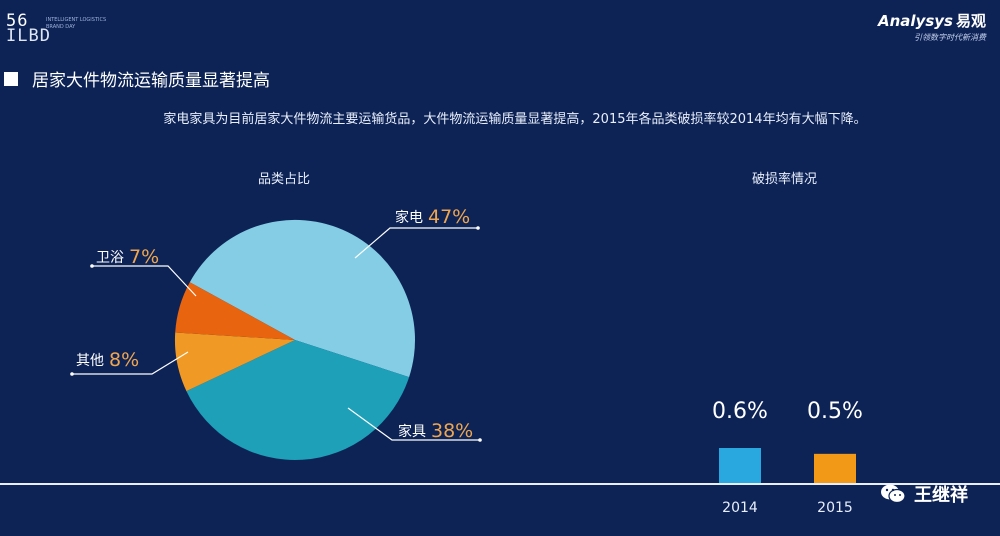 The image size is (1000, 536). I want to click on logo-number-top: 56, so click(17, 21).